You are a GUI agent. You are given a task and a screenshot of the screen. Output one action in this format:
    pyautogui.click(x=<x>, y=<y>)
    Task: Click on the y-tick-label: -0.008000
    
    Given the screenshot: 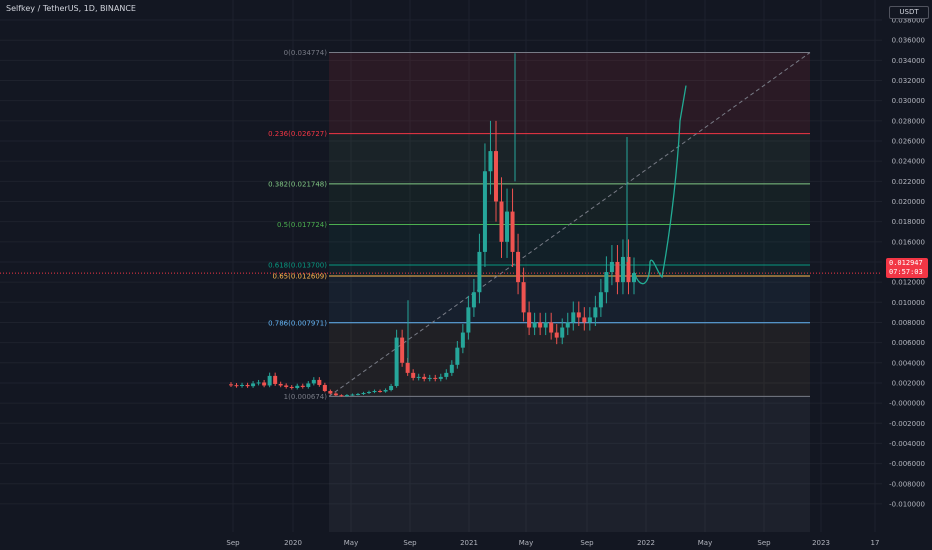 What is the action you would take?
    pyautogui.click(x=907, y=484)
    